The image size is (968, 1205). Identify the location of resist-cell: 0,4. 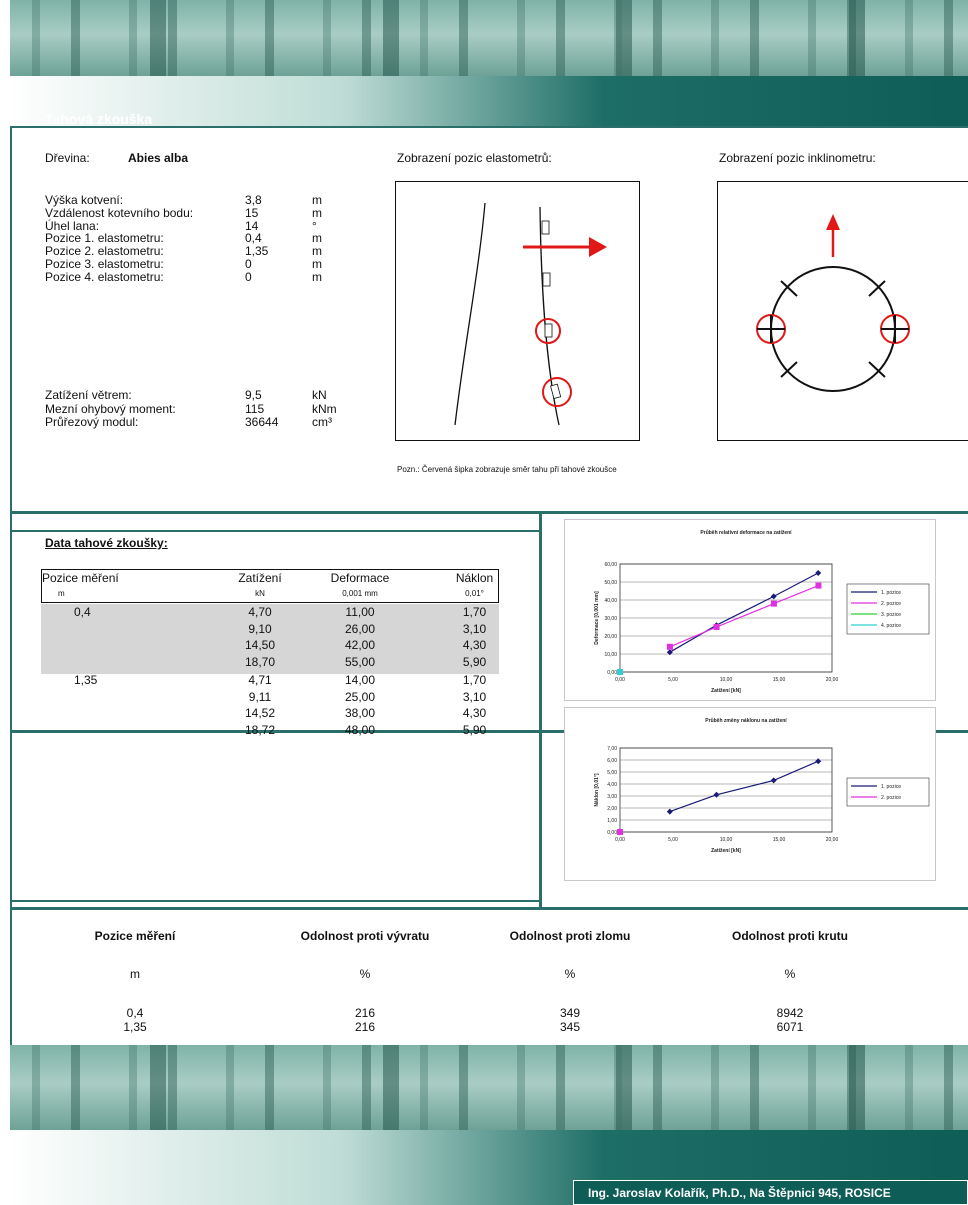
(135, 1013).